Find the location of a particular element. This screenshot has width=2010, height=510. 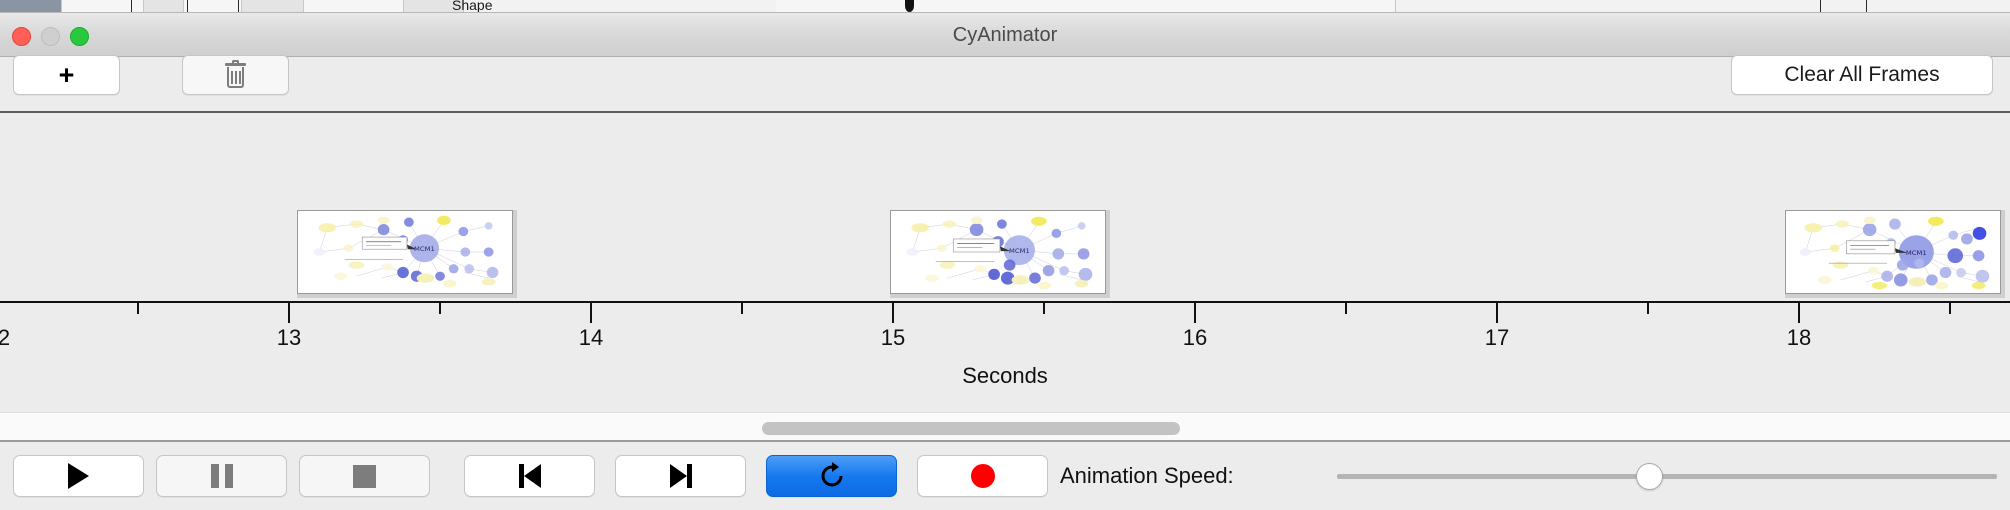

play-button is located at coordinates (78, 476).